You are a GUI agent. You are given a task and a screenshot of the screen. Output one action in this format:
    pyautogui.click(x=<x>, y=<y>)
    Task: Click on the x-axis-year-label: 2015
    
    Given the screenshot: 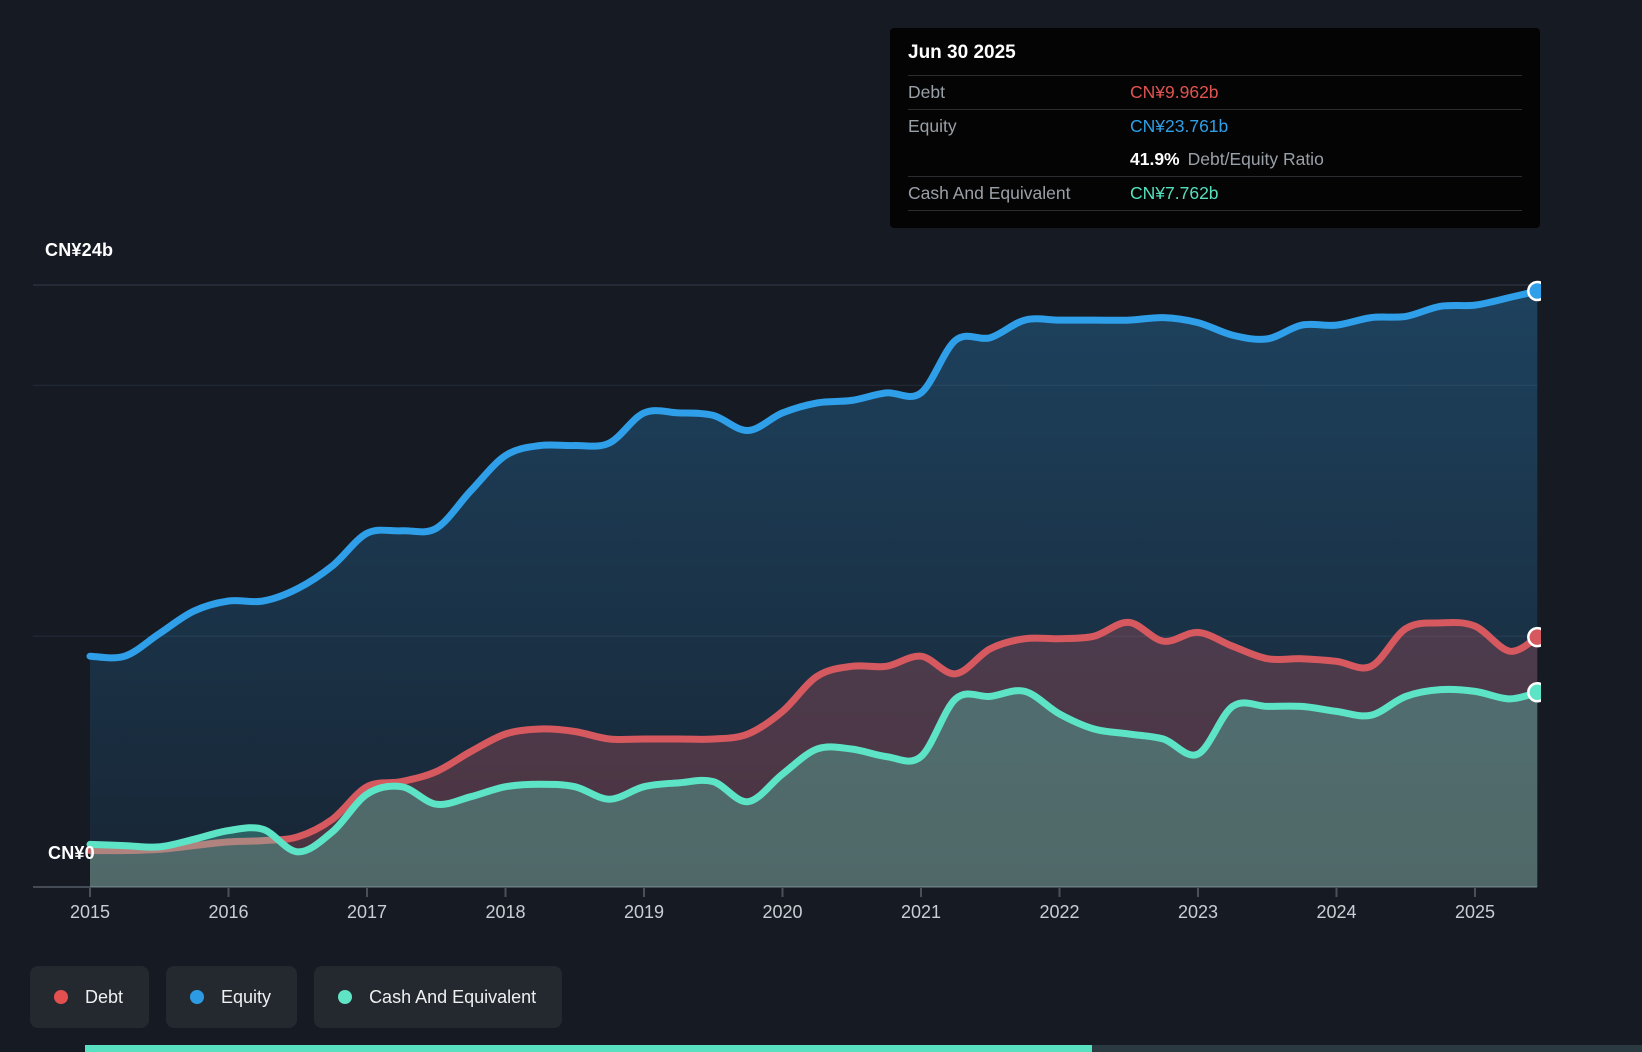 What is the action you would take?
    pyautogui.click(x=90, y=912)
    